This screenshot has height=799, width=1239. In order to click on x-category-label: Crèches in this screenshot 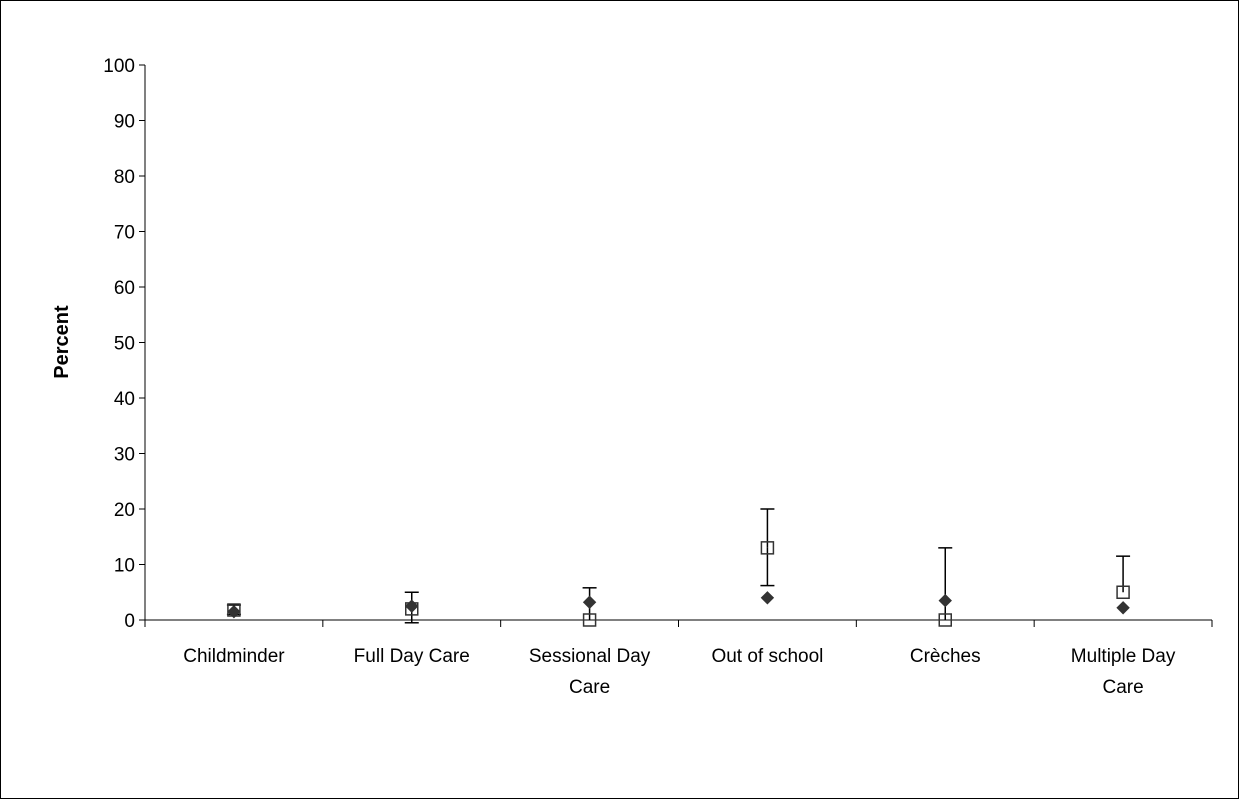, I will do `click(945, 656)`.